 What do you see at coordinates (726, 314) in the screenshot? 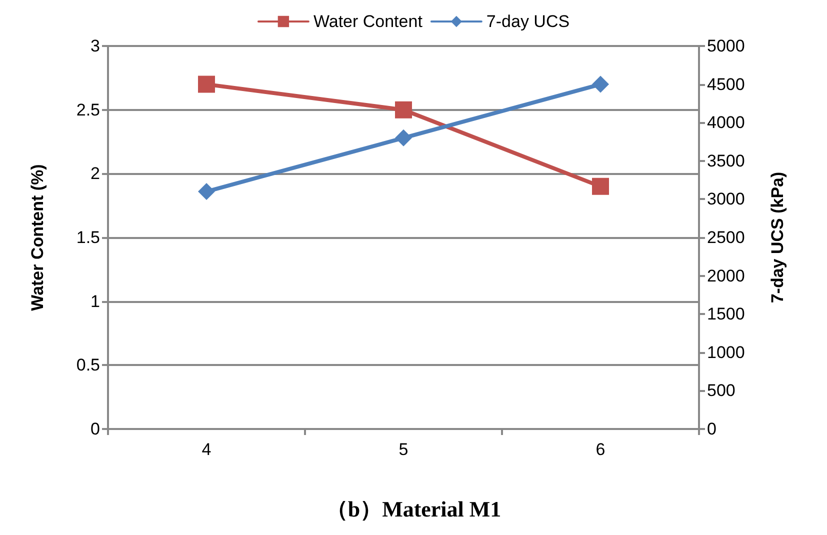
I see `y2-tick-label: 1500` at bounding box center [726, 314].